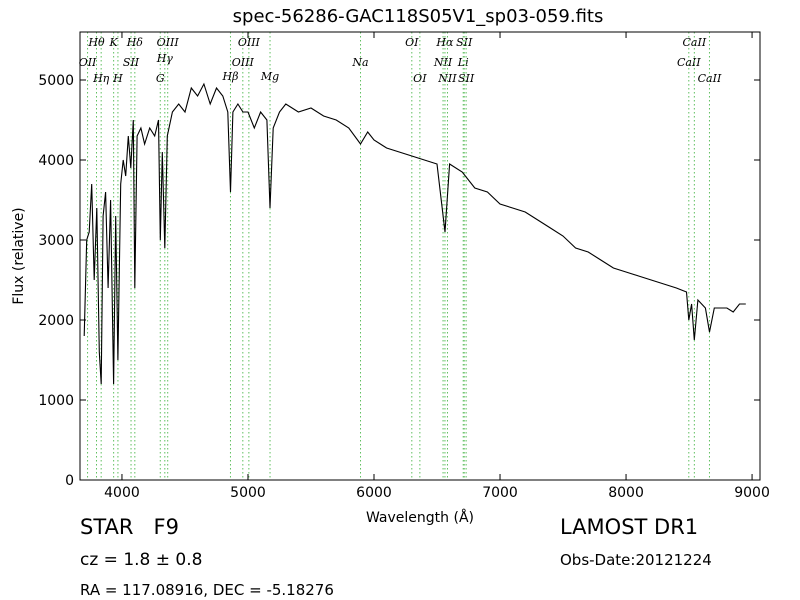 The image size is (800, 600). What do you see at coordinates (500, 493) in the screenshot?
I see `x-tick-label: 7000` at bounding box center [500, 493].